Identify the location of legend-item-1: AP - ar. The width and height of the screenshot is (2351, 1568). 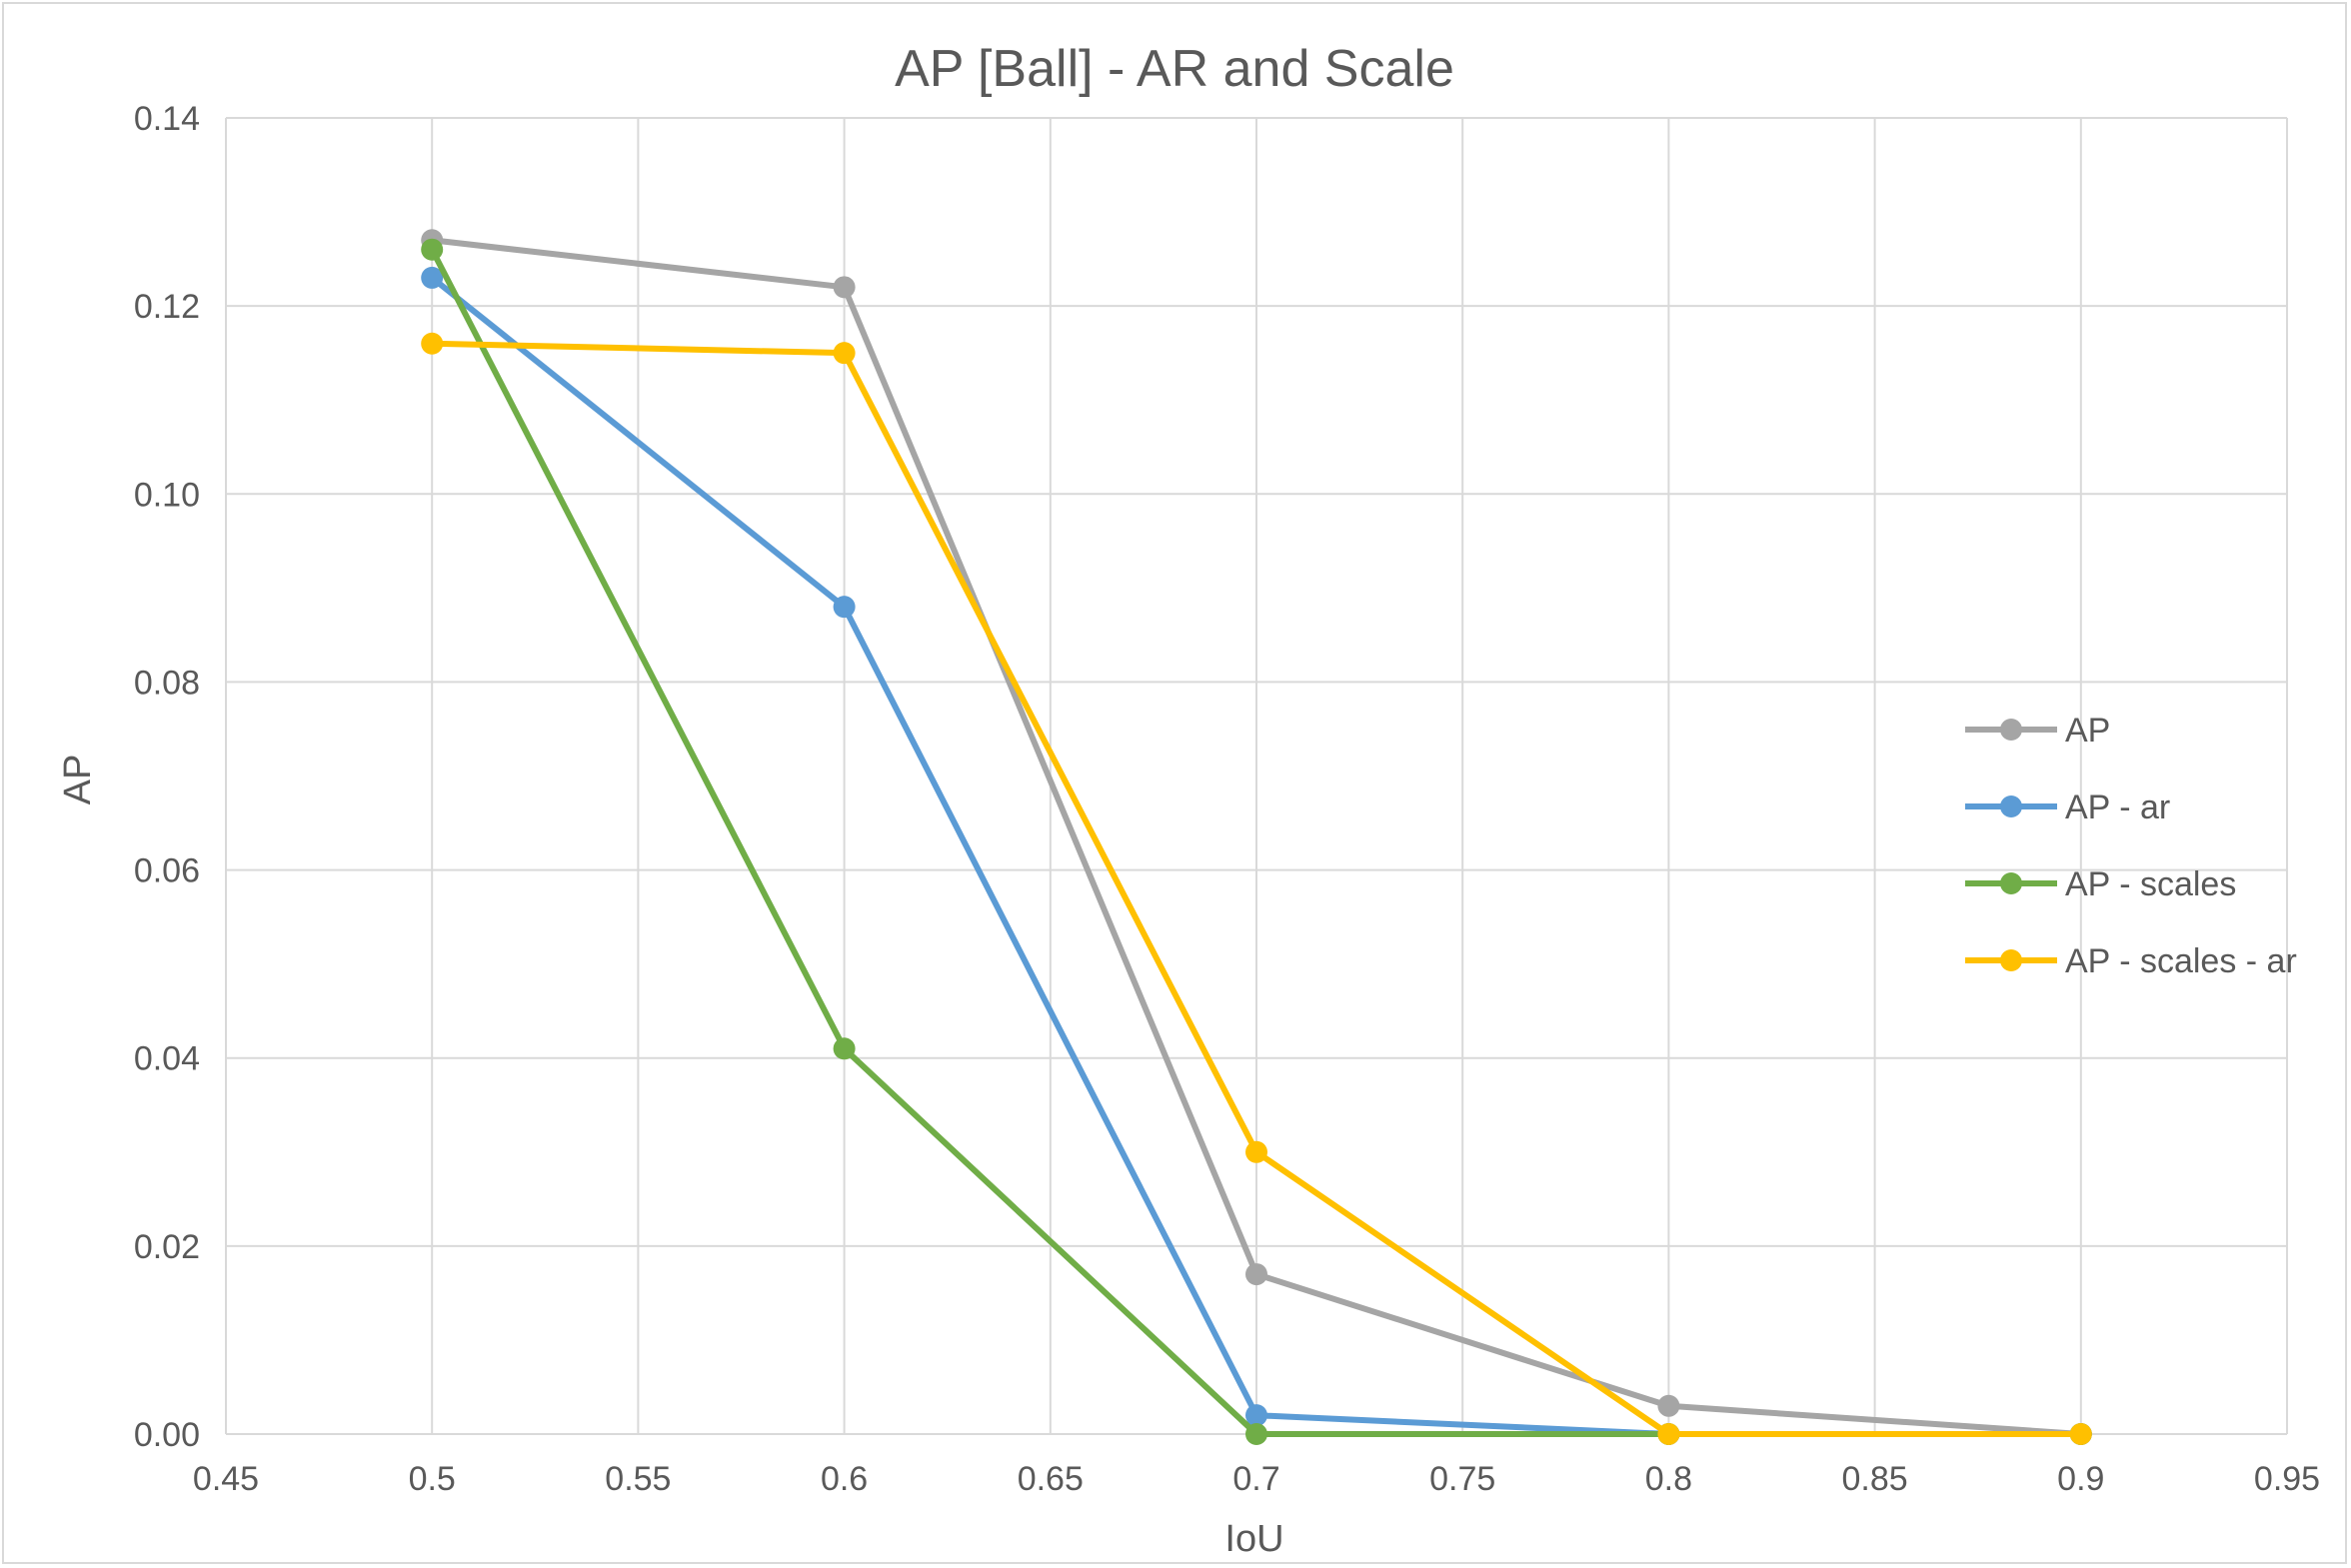
(2067, 807).